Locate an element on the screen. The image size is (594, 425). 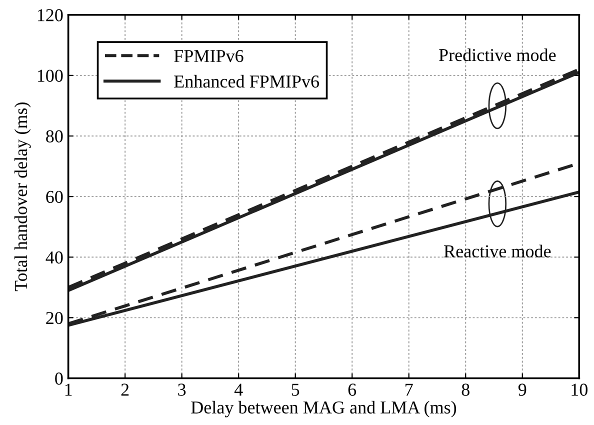
y-axis-title: Total handover delay (ms) is located at coordinates (22, 197).